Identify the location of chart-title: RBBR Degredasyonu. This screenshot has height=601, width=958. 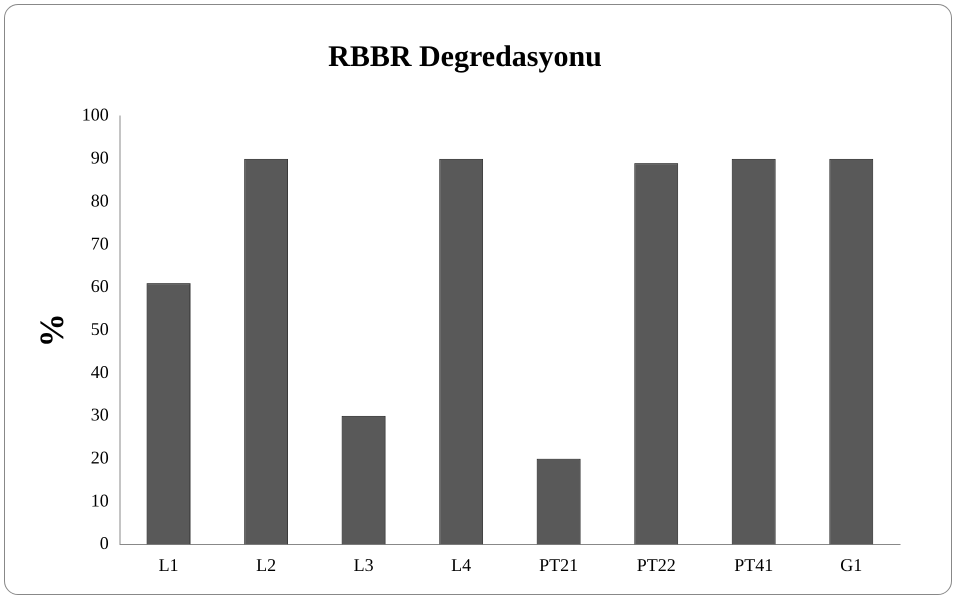
(465, 56).